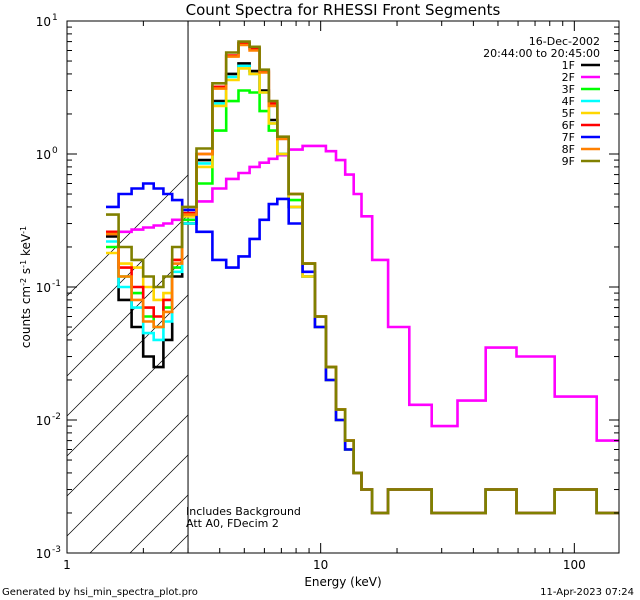 The width and height of the screenshot is (640, 600). Describe the element at coordinates (568, 77) in the screenshot. I see `legend-label: 2F` at that location.